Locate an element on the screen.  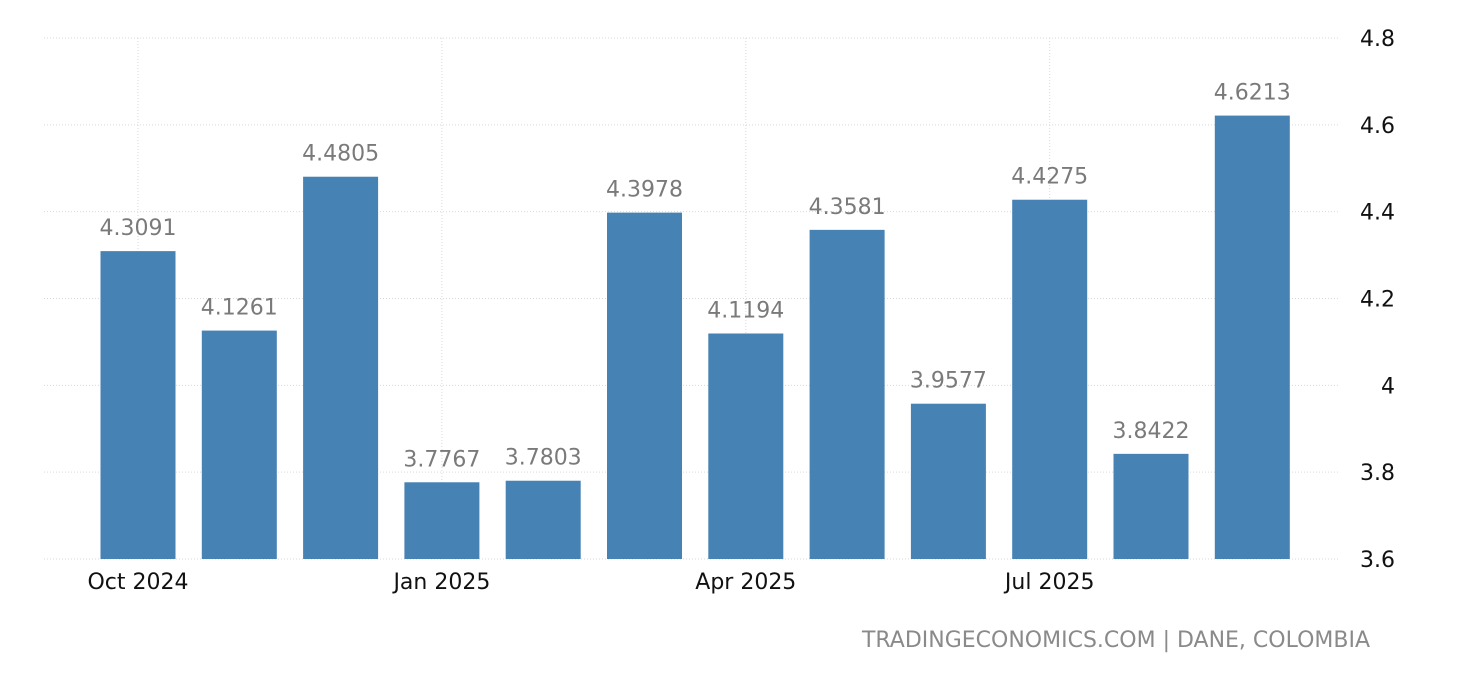
value-label: 3.7803 is located at coordinates (543, 458).